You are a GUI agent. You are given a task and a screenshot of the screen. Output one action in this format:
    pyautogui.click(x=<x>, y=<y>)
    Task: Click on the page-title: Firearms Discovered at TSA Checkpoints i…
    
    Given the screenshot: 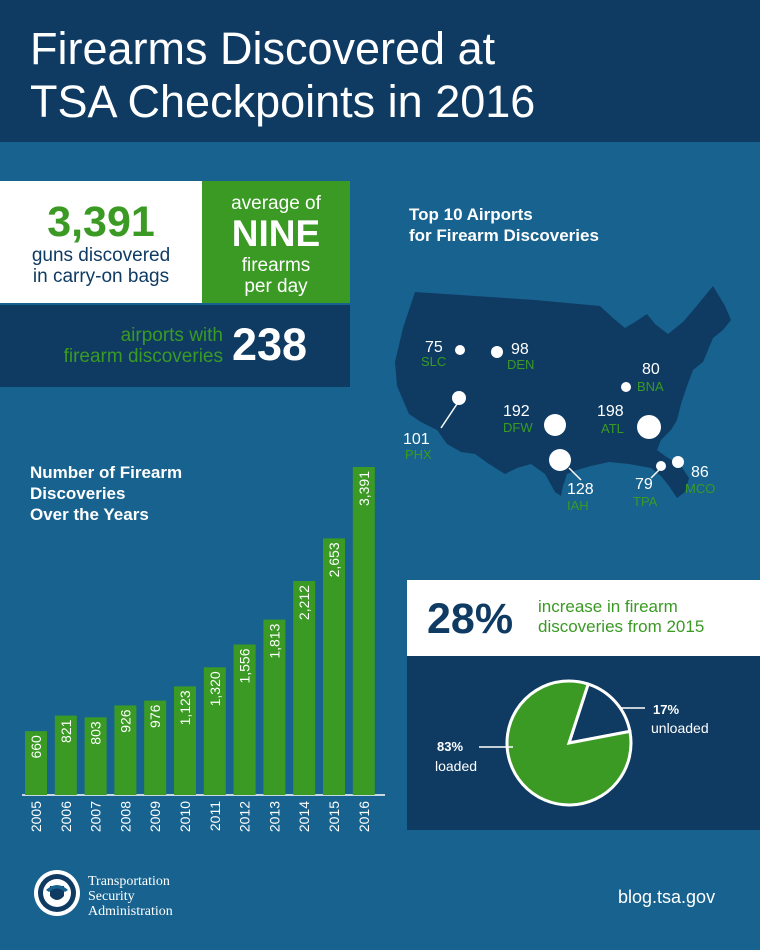 What is the action you would take?
    pyautogui.click(x=350, y=75)
    